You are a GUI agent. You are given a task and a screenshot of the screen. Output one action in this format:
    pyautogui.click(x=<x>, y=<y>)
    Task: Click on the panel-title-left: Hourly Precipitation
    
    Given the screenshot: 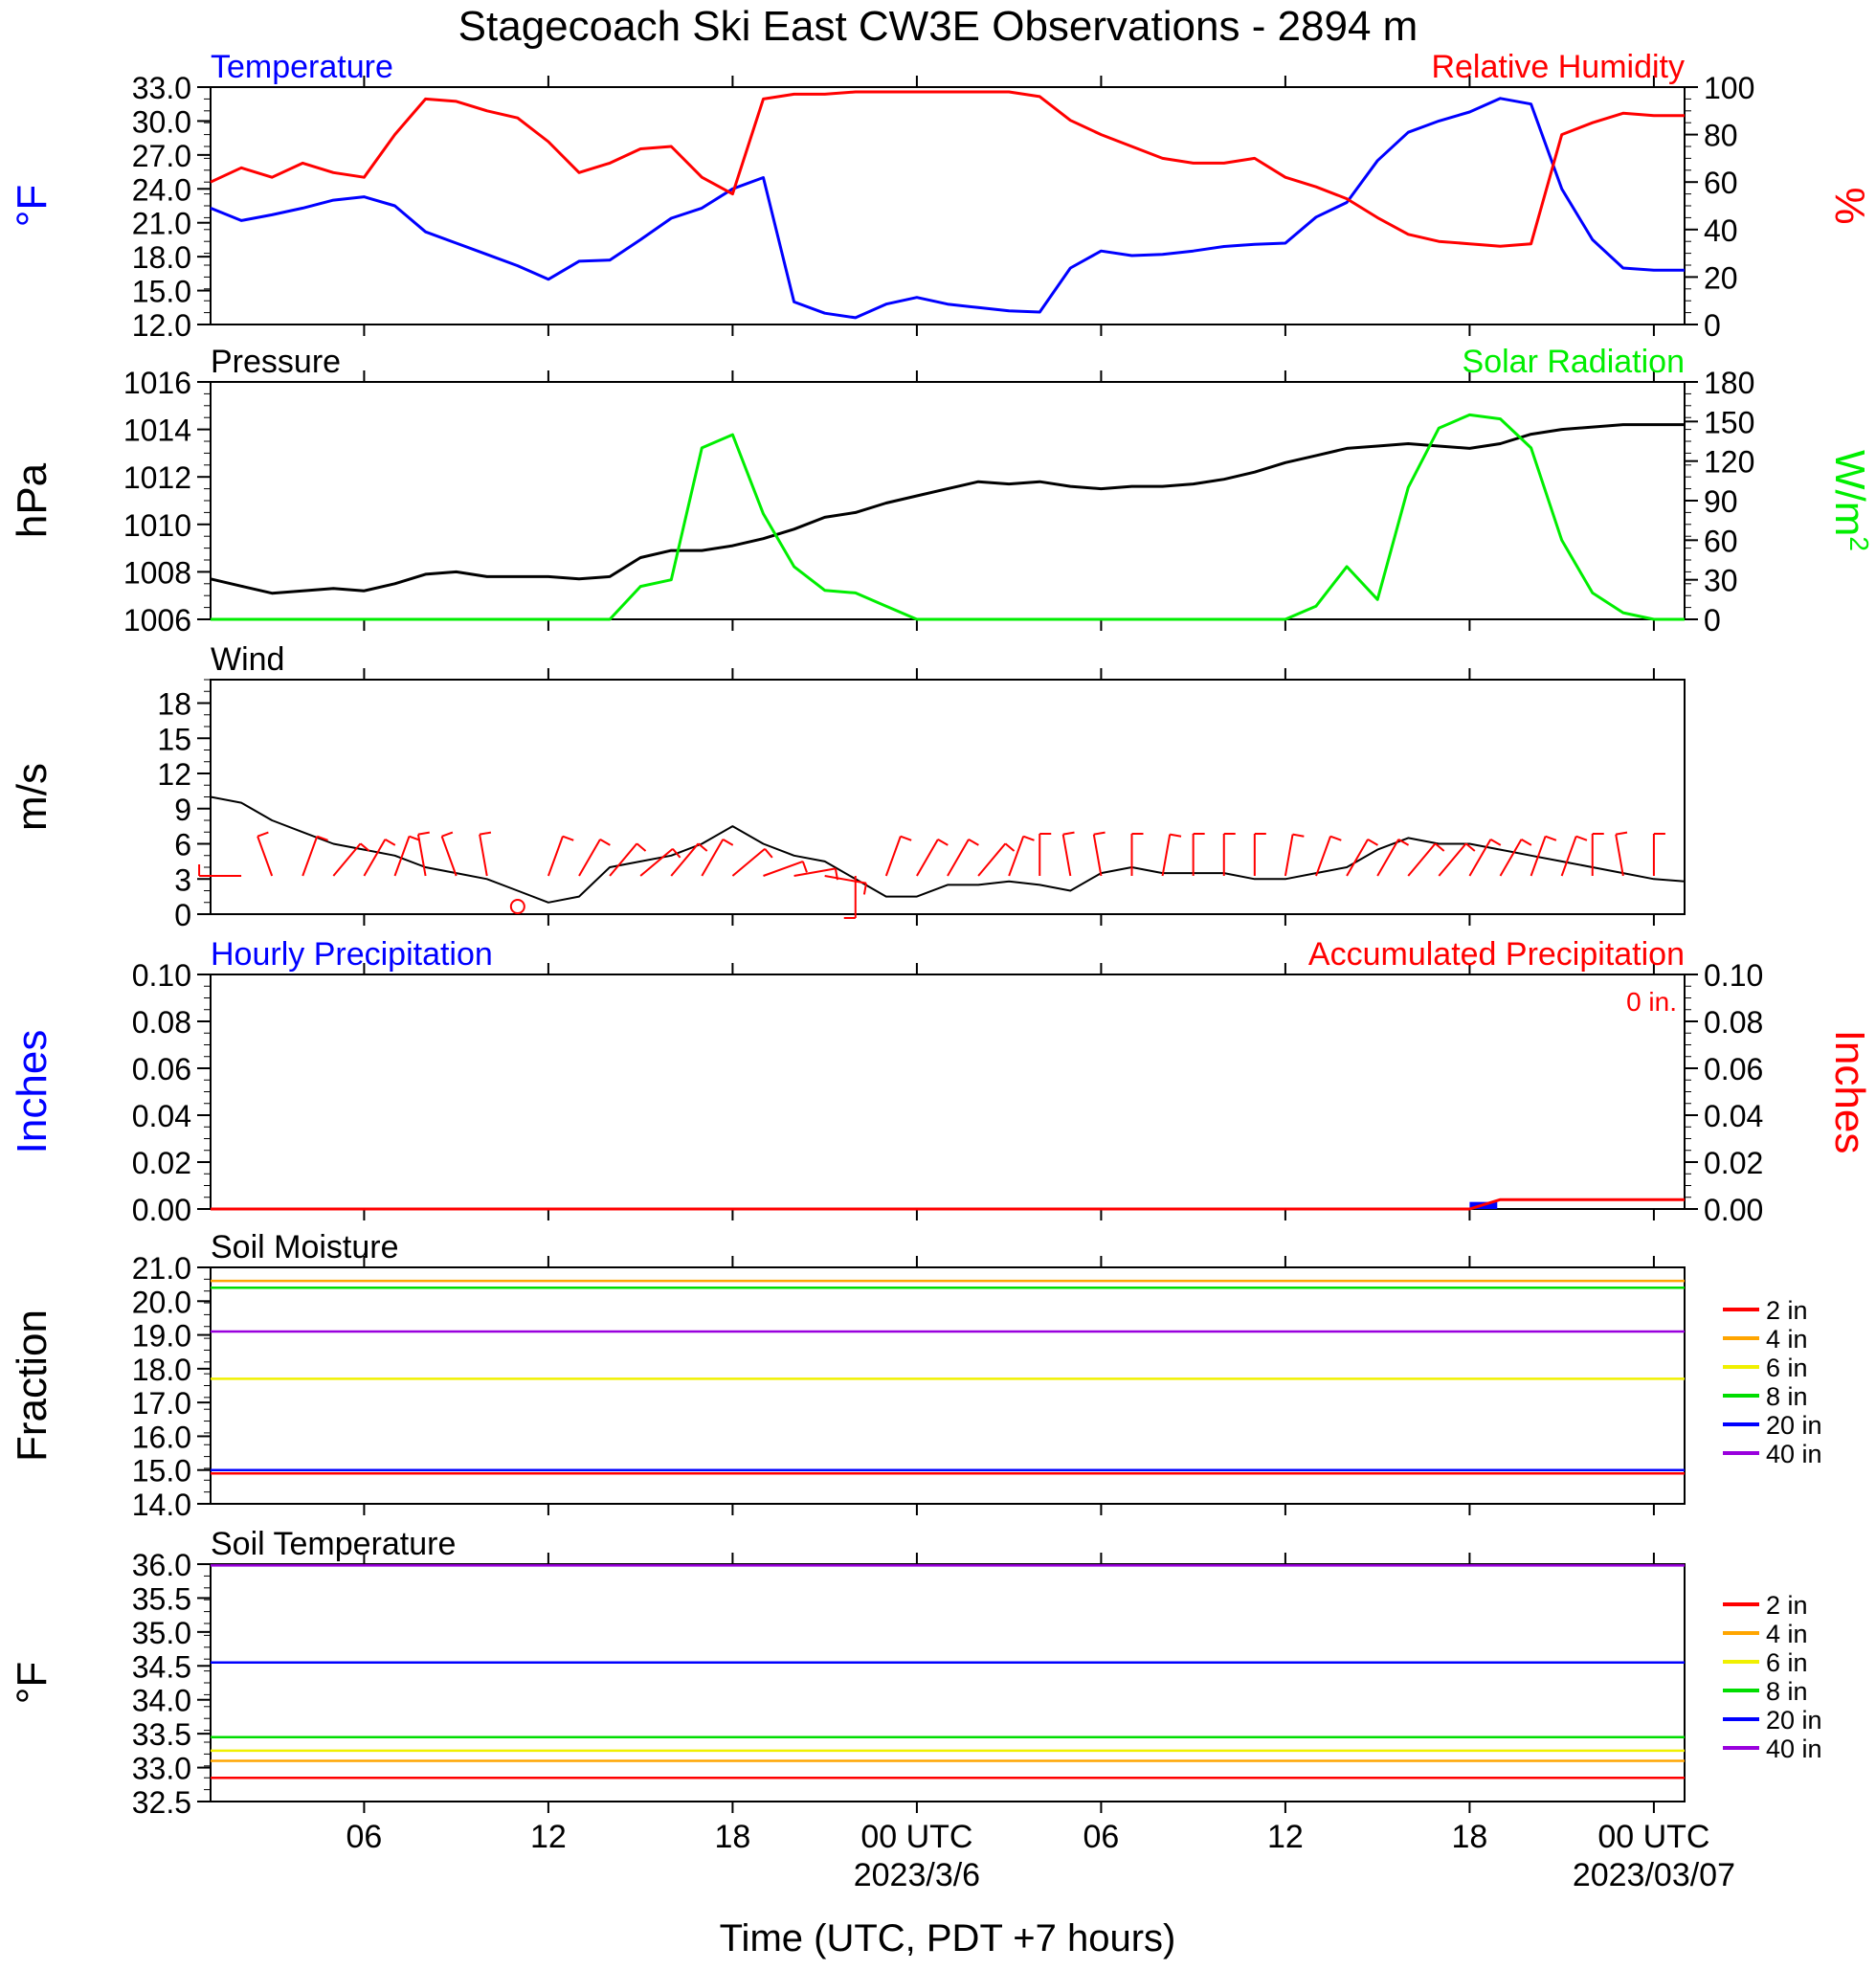 What is the action you would take?
    pyautogui.click(x=352, y=954)
    